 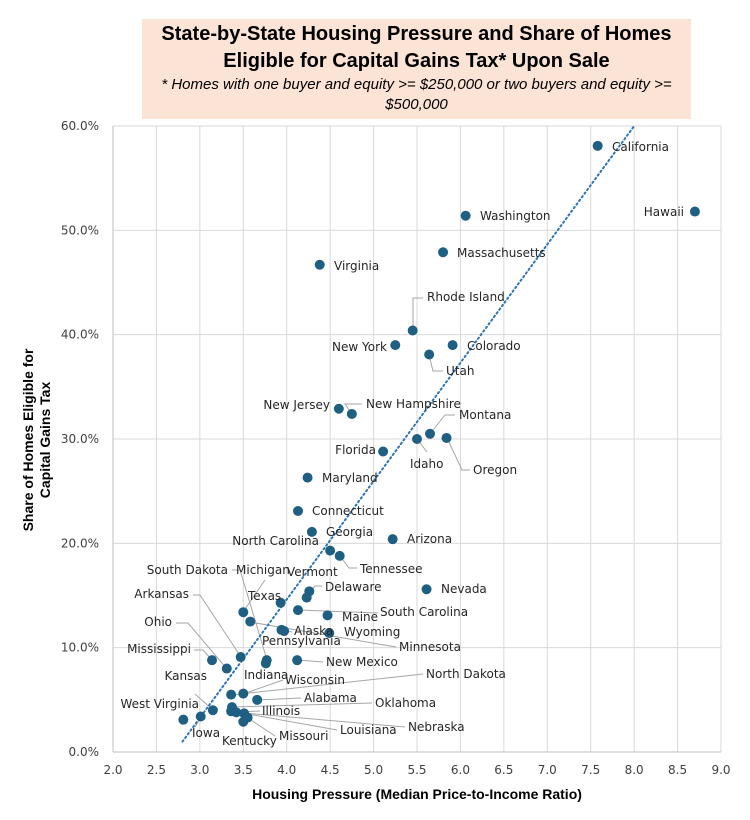 What do you see at coordinates (634, 770) in the screenshot?
I see `x-tick-label: 8.0` at bounding box center [634, 770].